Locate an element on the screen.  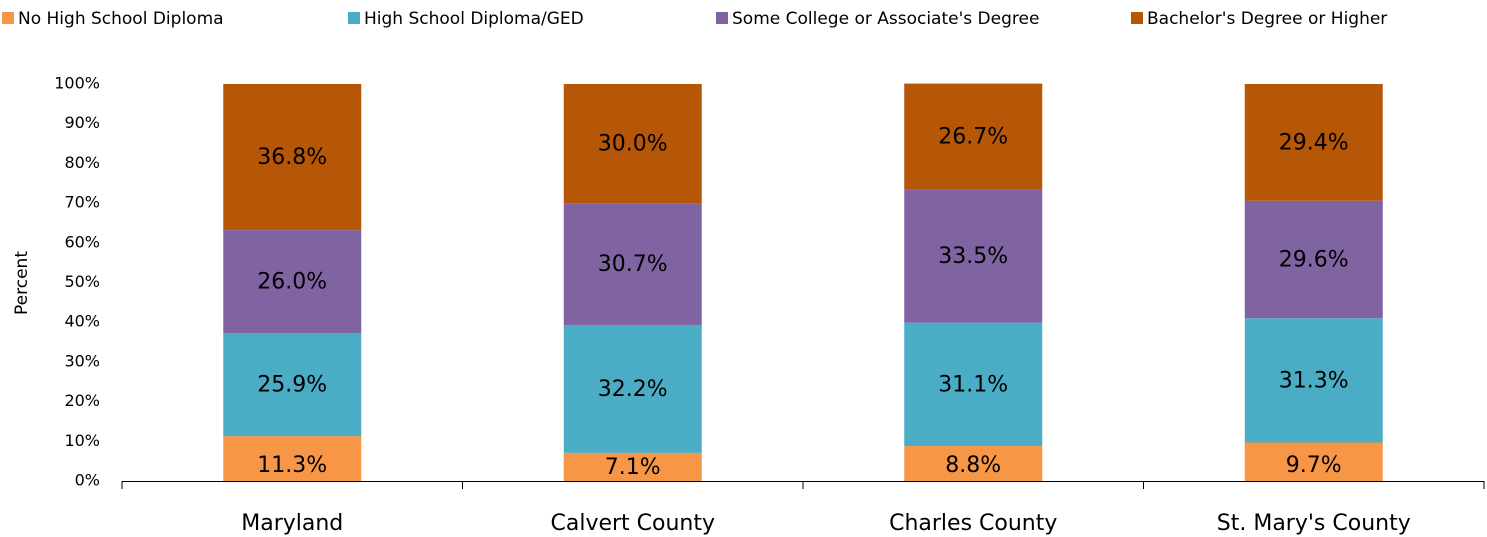
x-tick-label: Maryland is located at coordinates (292, 523).